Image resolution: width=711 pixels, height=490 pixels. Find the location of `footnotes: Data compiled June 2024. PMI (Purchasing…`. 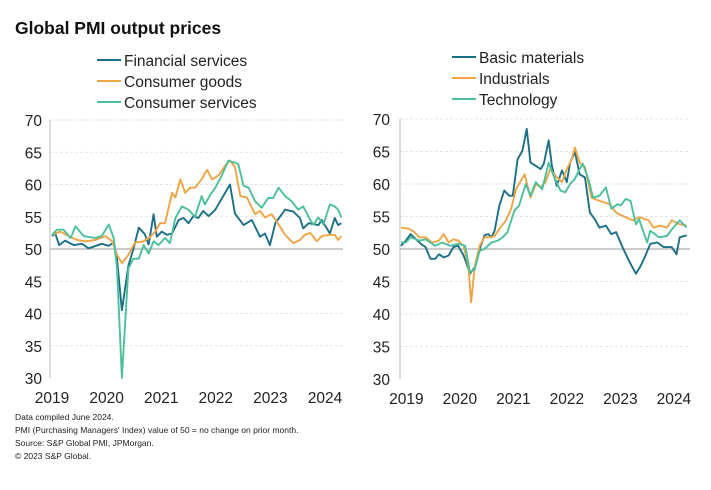

footnotes: Data compiled June 2024. PMI (Purchasing… is located at coordinates (156, 437).